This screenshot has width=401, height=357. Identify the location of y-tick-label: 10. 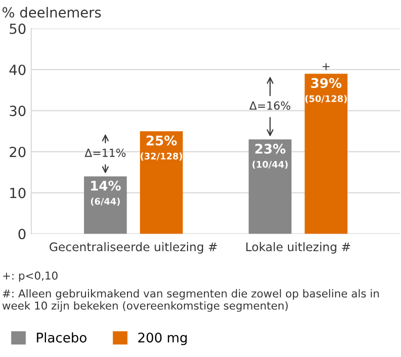
(18, 193).